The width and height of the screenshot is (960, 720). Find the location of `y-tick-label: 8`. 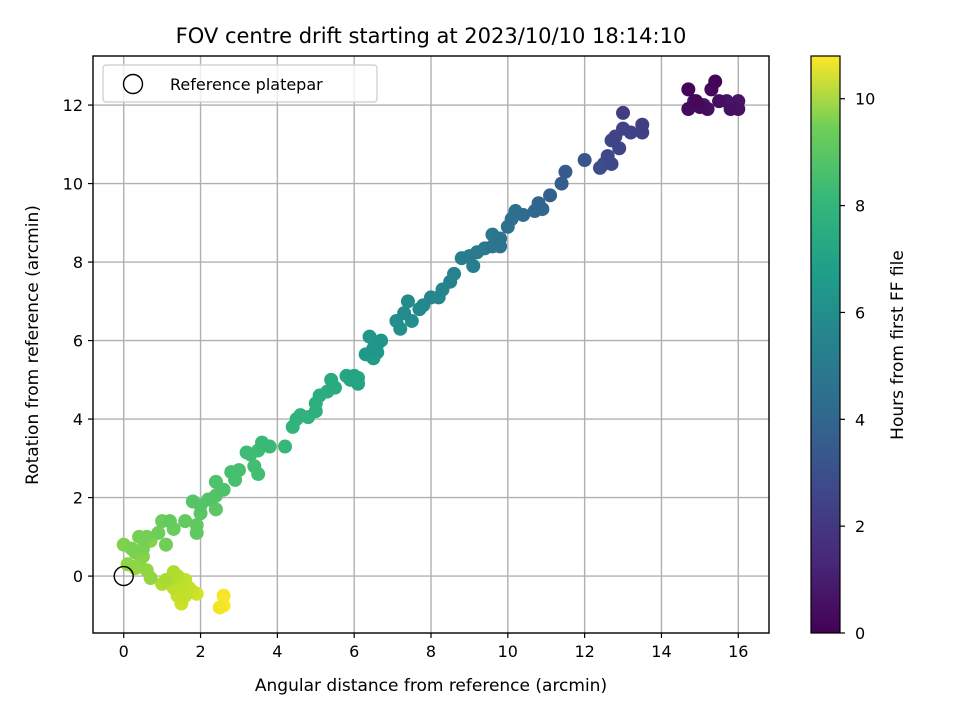

y-tick-label: 8 is located at coordinates (78, 262).